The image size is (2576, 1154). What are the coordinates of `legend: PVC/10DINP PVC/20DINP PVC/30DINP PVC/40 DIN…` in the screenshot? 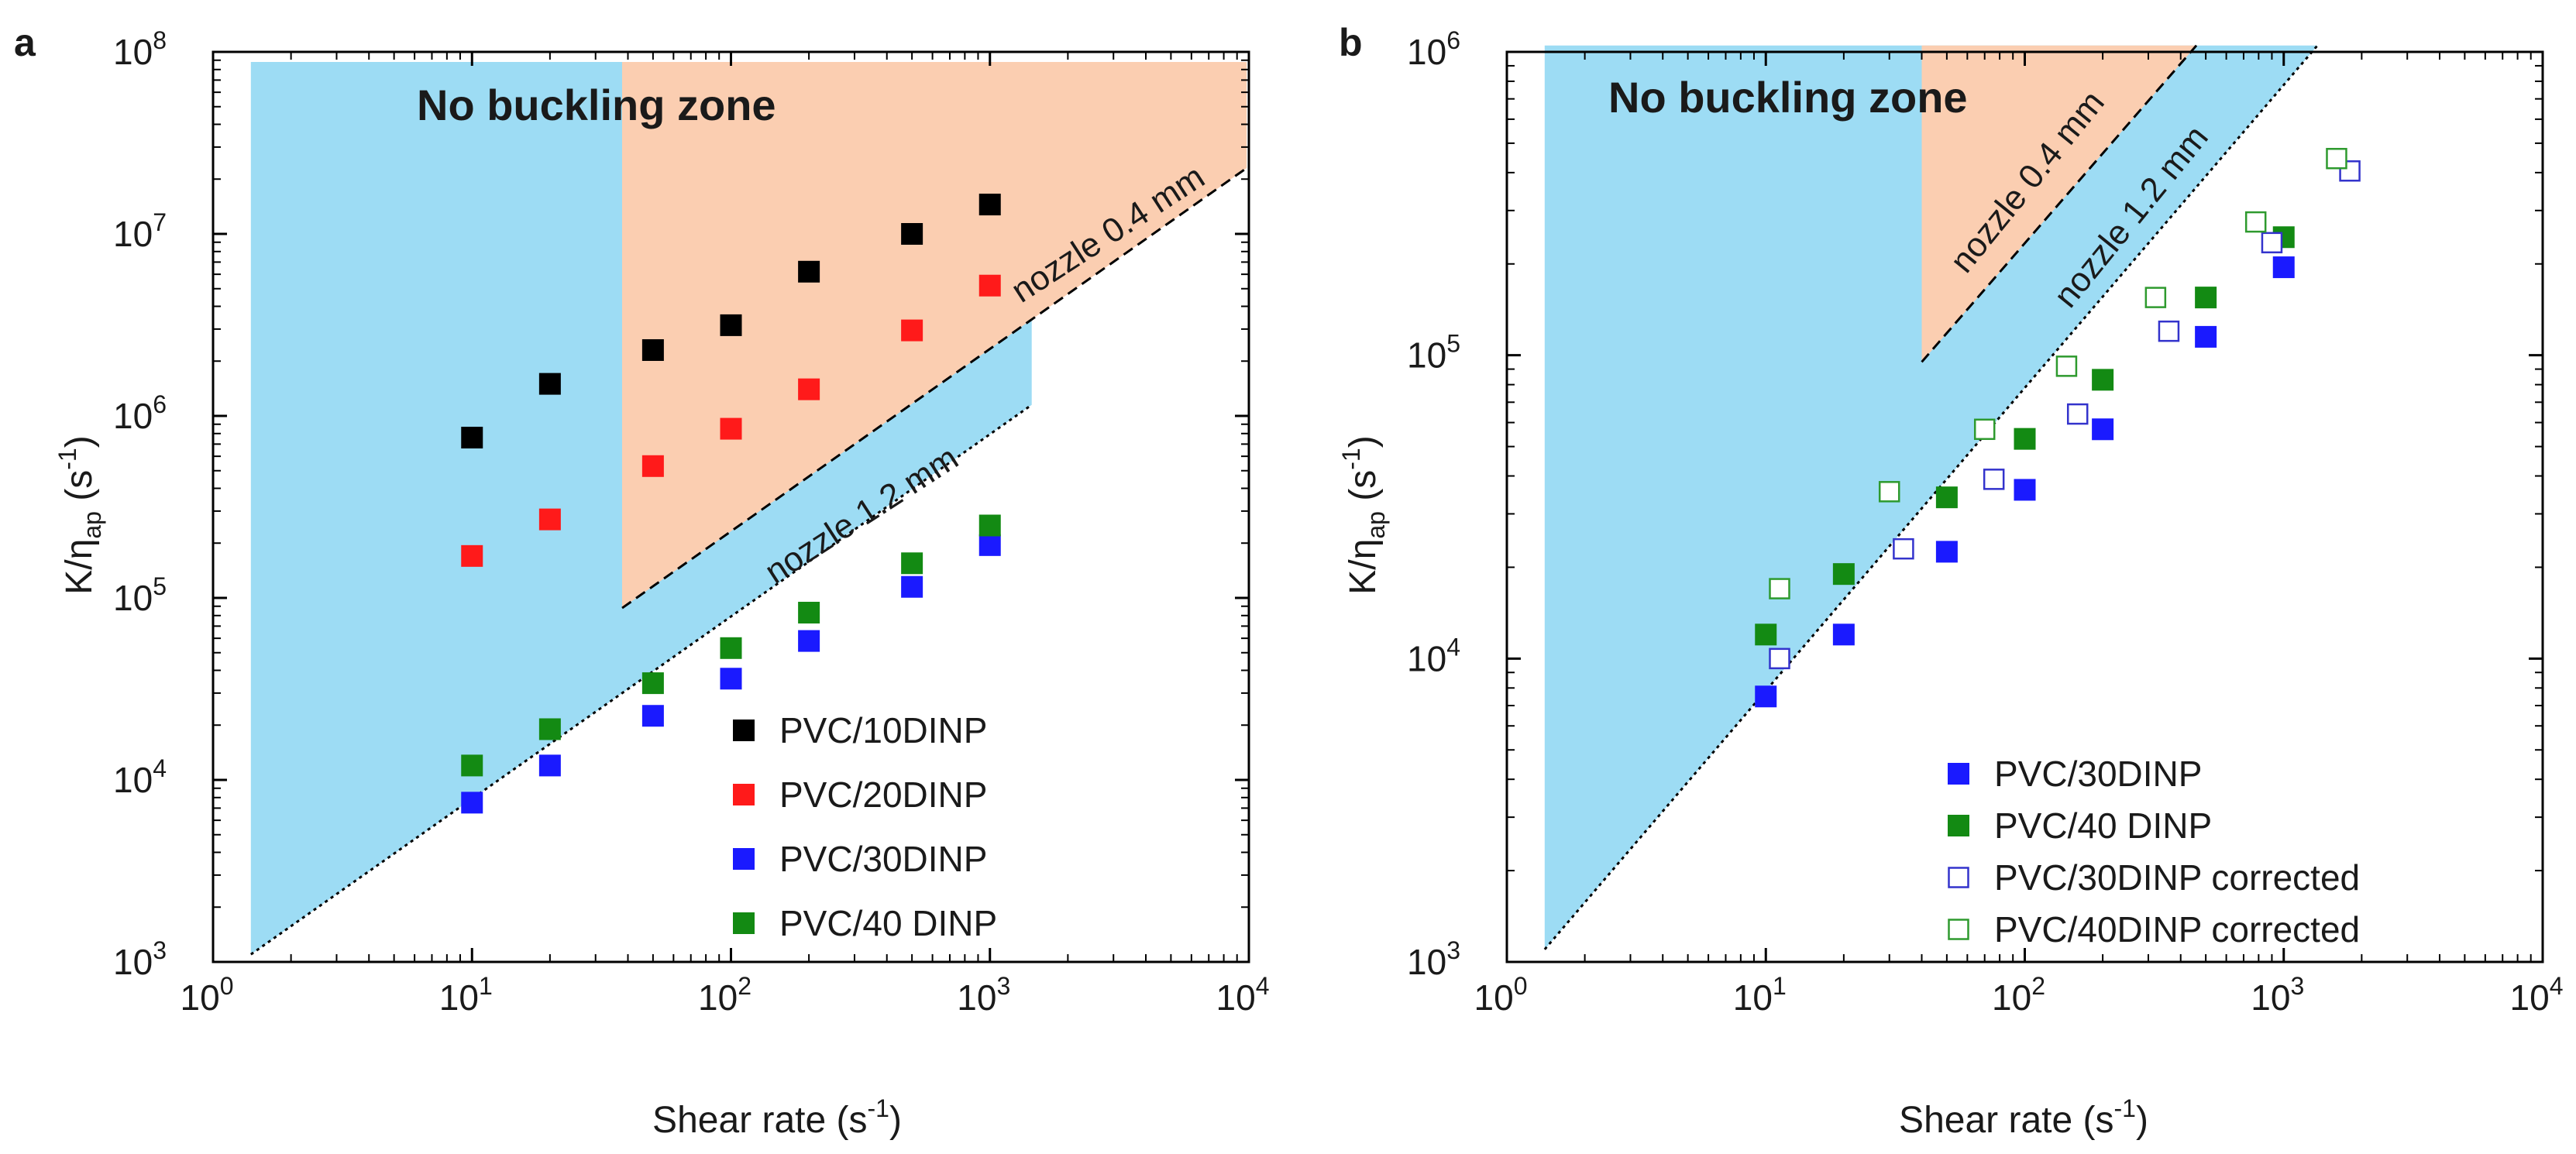 It's located at (865, 826).